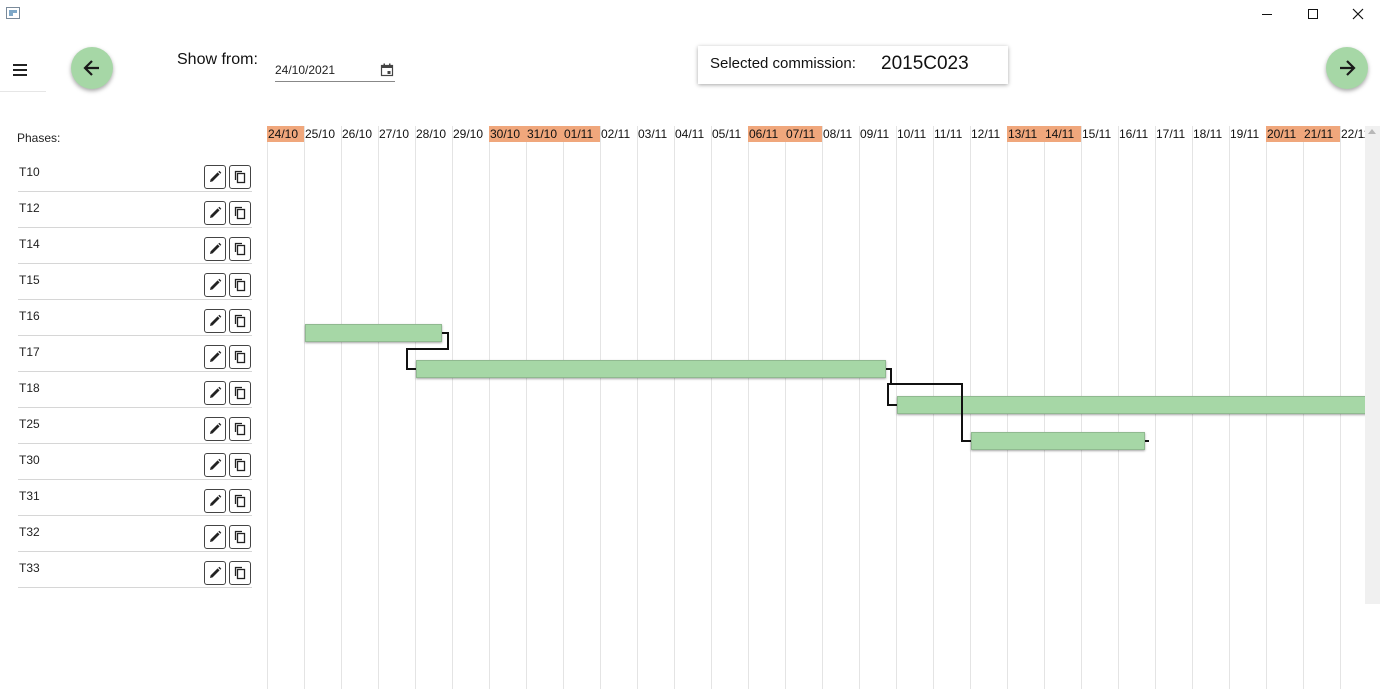 This screenshot has width=1380, height=689. What do you see at coordinates (1372, 131) in the screenshot?
I see `scroll-up-arrow-icon` at bounding box center [1372, 131].